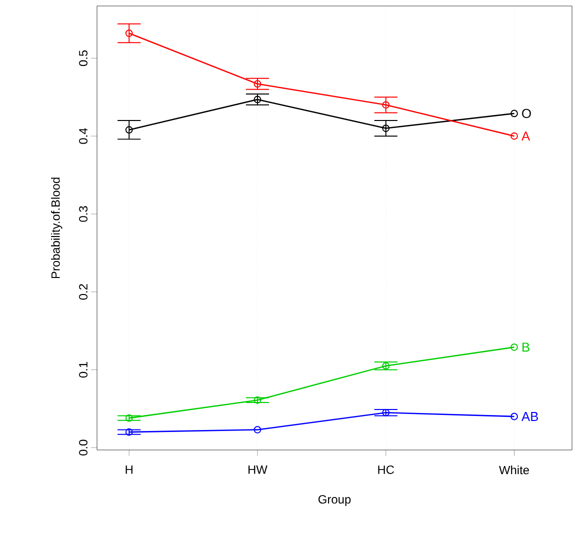 The width and height of the screenshot is (580, 539). Describe the element at coordinates (129, 470) in the screenshot. I see `x-tick-label: H` at that location.